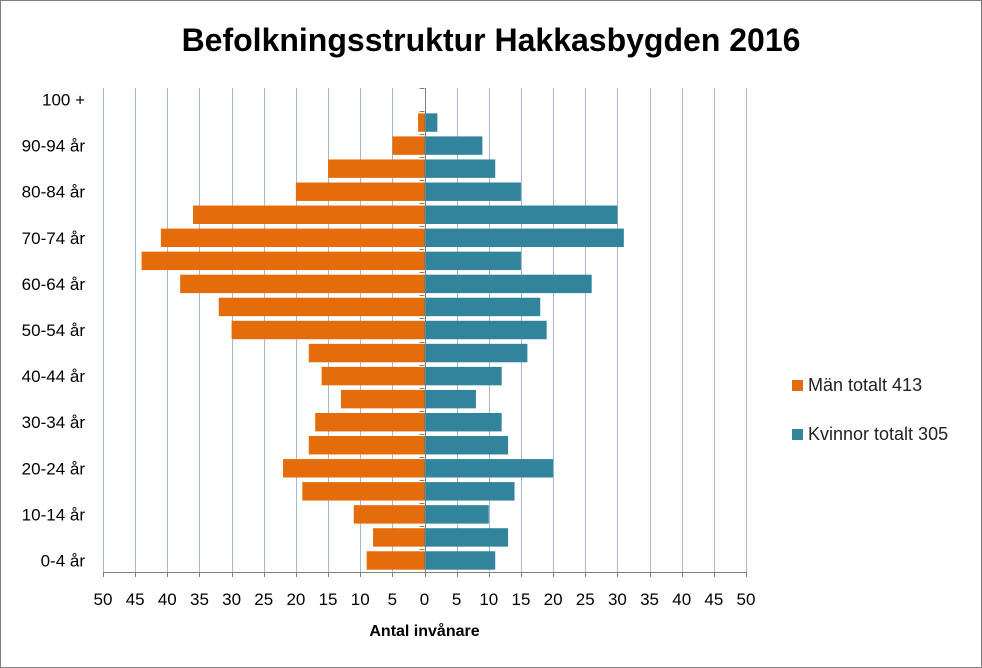 This screenshot has height=668, width=982. I want to click on x-axis-title: Antal invånare, so click(424, 631).